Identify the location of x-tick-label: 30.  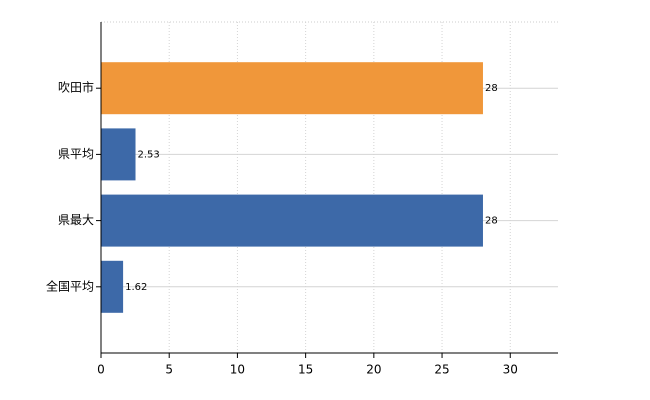
(510, 370).